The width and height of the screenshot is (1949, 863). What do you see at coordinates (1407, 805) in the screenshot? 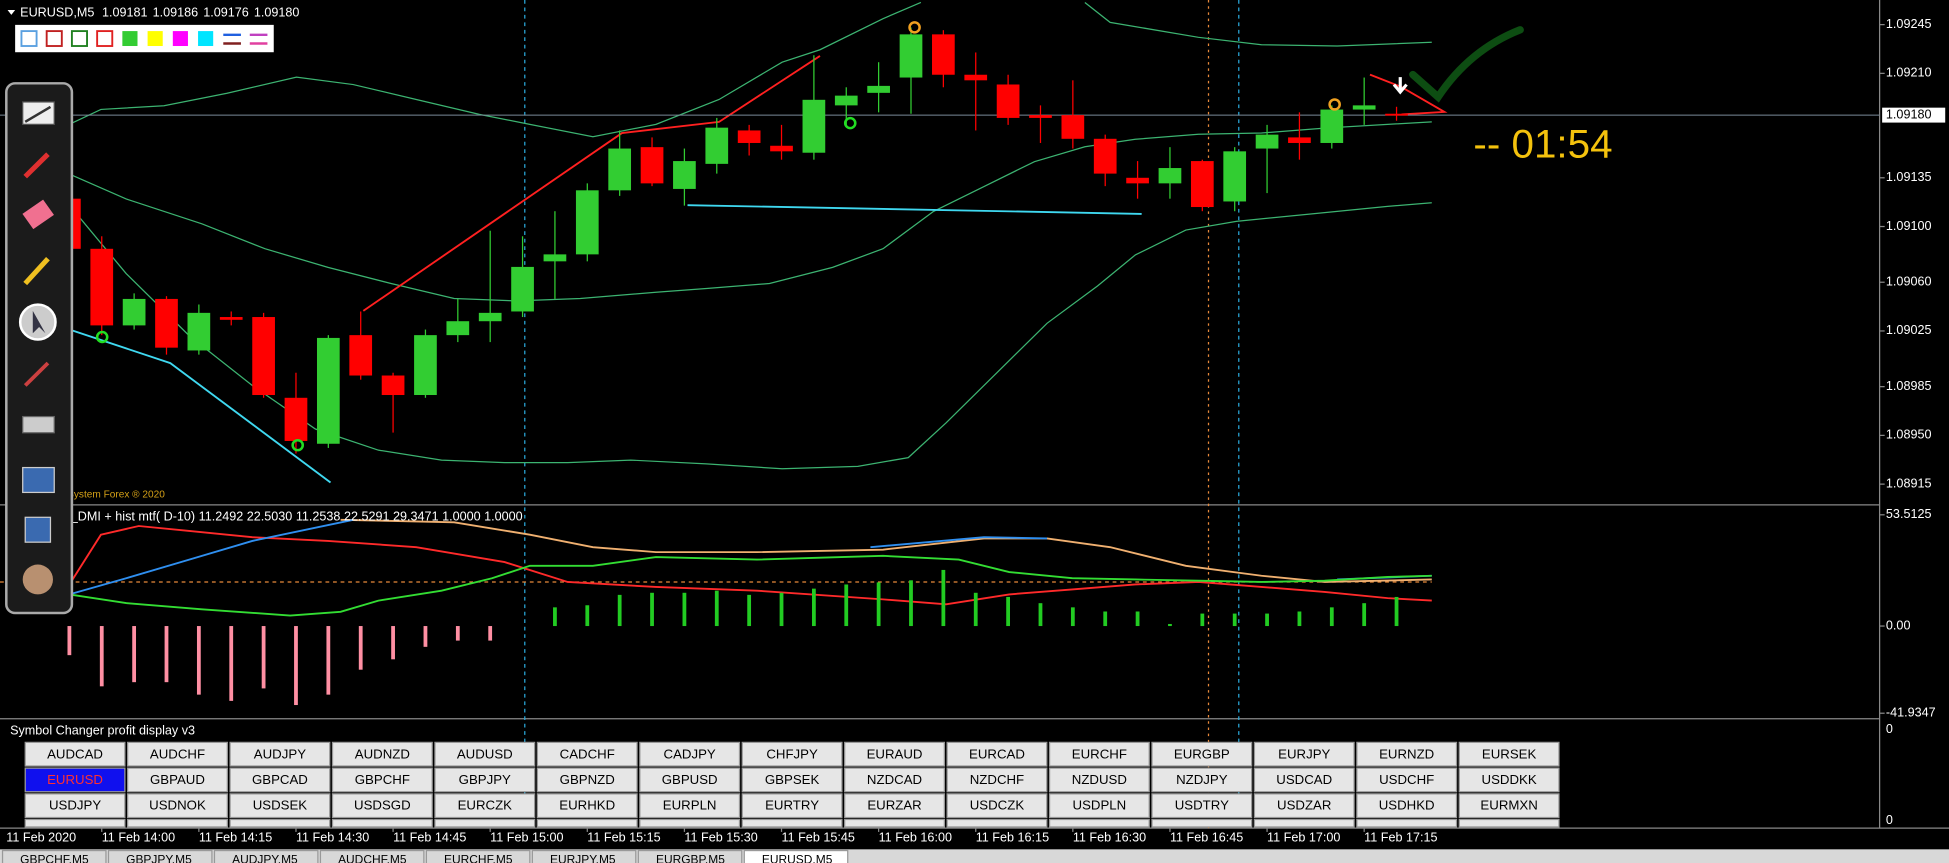
I see `symbol-button-label: USDHKD` at bounding box center [1407, 805].